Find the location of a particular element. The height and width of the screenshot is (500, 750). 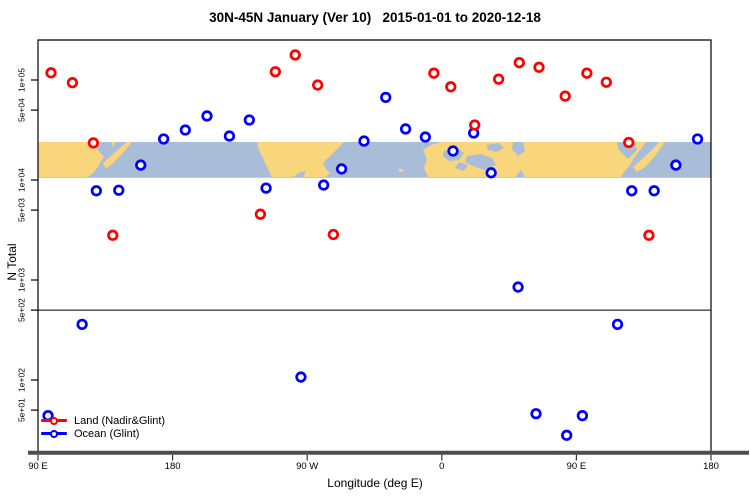

y-tick-label: 1e+04 is located at coordinates (22, 180).